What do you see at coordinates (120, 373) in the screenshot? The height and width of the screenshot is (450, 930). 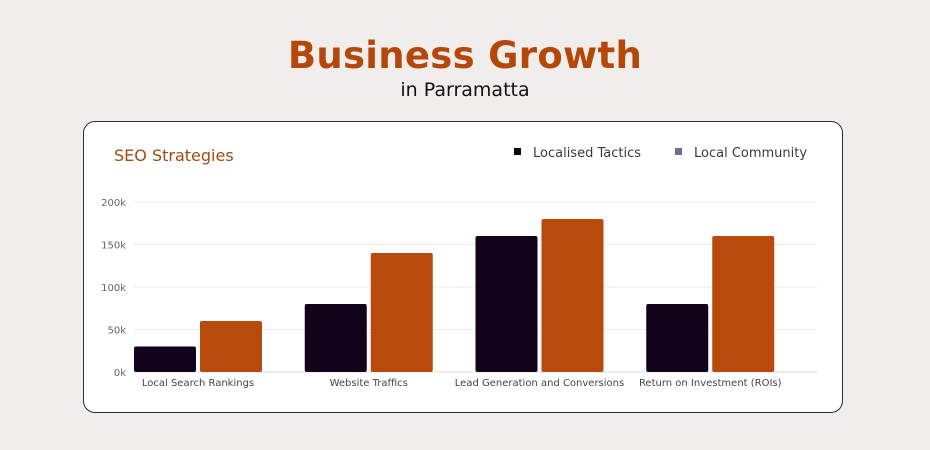 I see `y-tick-label-0: 0k` at bounding box center [120, 373].